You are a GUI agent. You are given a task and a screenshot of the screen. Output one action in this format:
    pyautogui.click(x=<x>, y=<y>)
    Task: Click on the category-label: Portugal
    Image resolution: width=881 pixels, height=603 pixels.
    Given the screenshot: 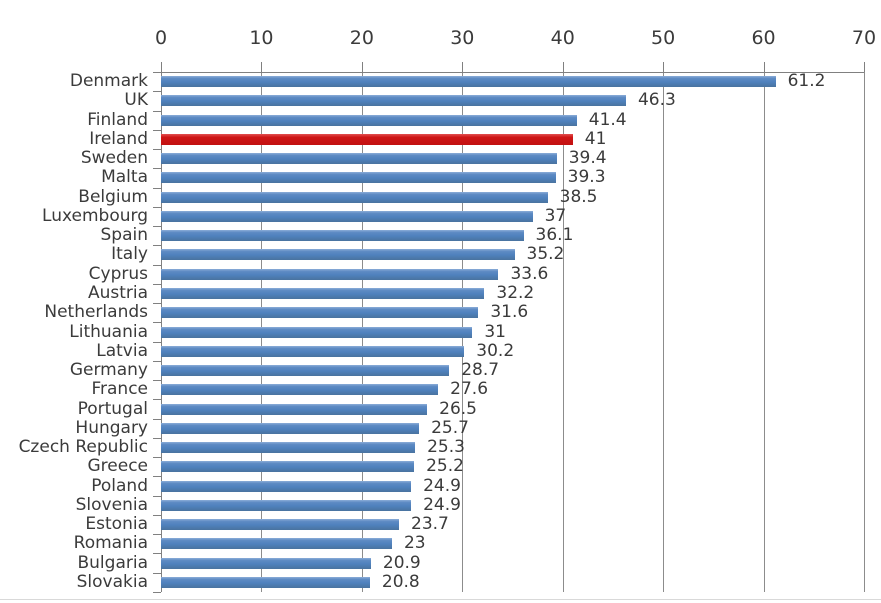 What is the action you would take?
    pyautogui.click(x=112, y=408)
    